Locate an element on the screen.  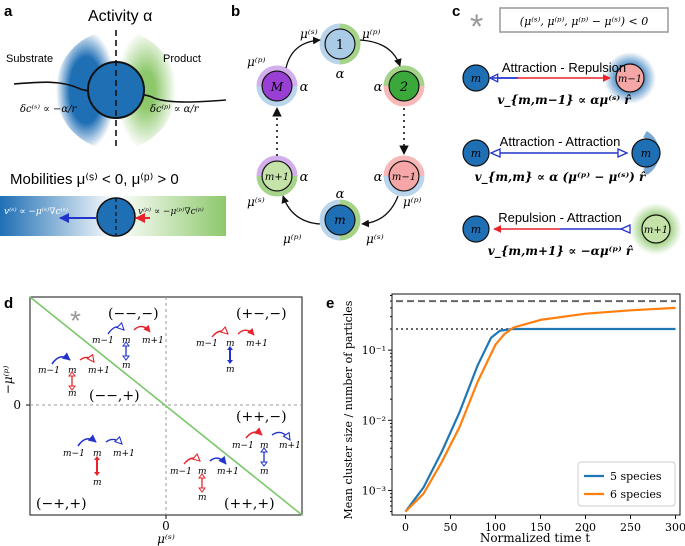
mu-s-2: μ⁽ˢ⁾ is located at coordinates (256, 202).